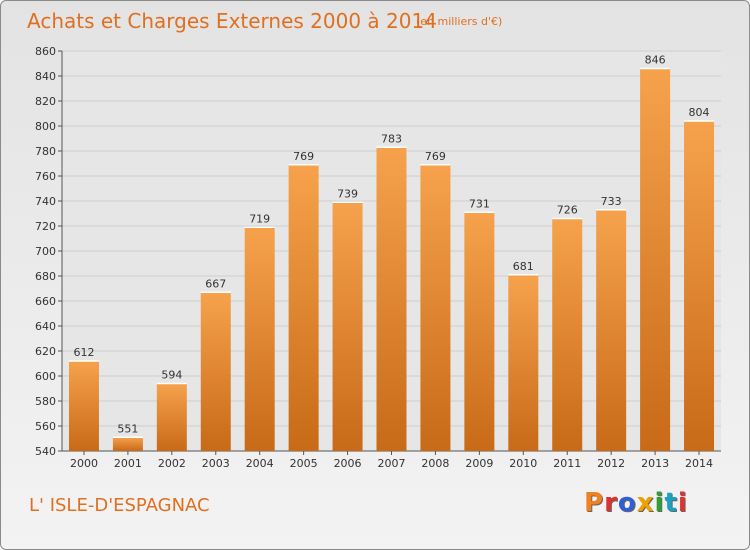 This screenshot has height=550, width=750. What do you see at coordinates (127, 428) in the screenshot?
I see `data-label: 551` at bounding box center [127, 428].